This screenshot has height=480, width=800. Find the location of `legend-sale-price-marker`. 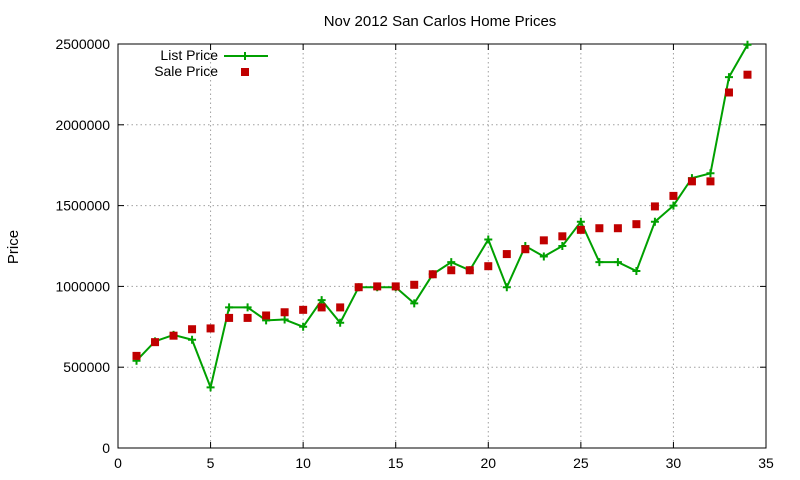

legend-sale-price-marker is located at coordinates (245, 72).